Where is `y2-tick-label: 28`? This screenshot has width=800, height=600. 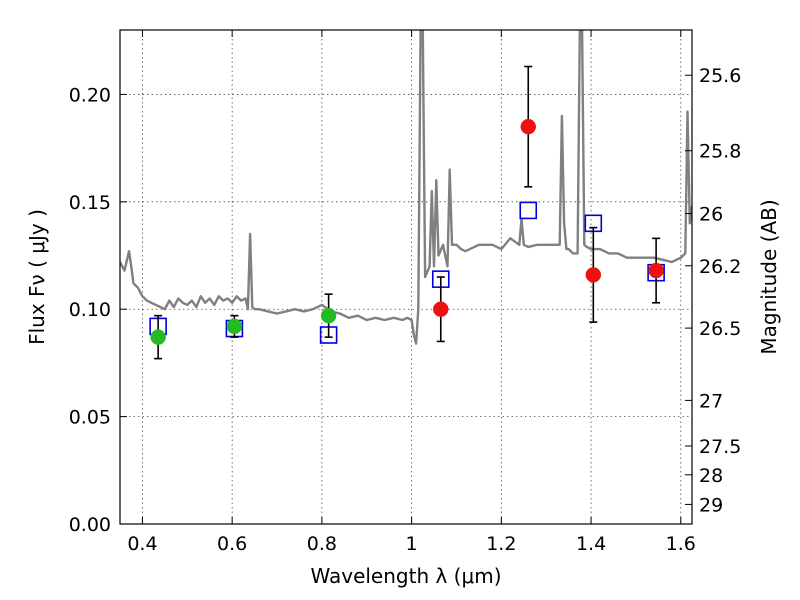 y2-tick-label: 28 is located at coordinates (711, 476).